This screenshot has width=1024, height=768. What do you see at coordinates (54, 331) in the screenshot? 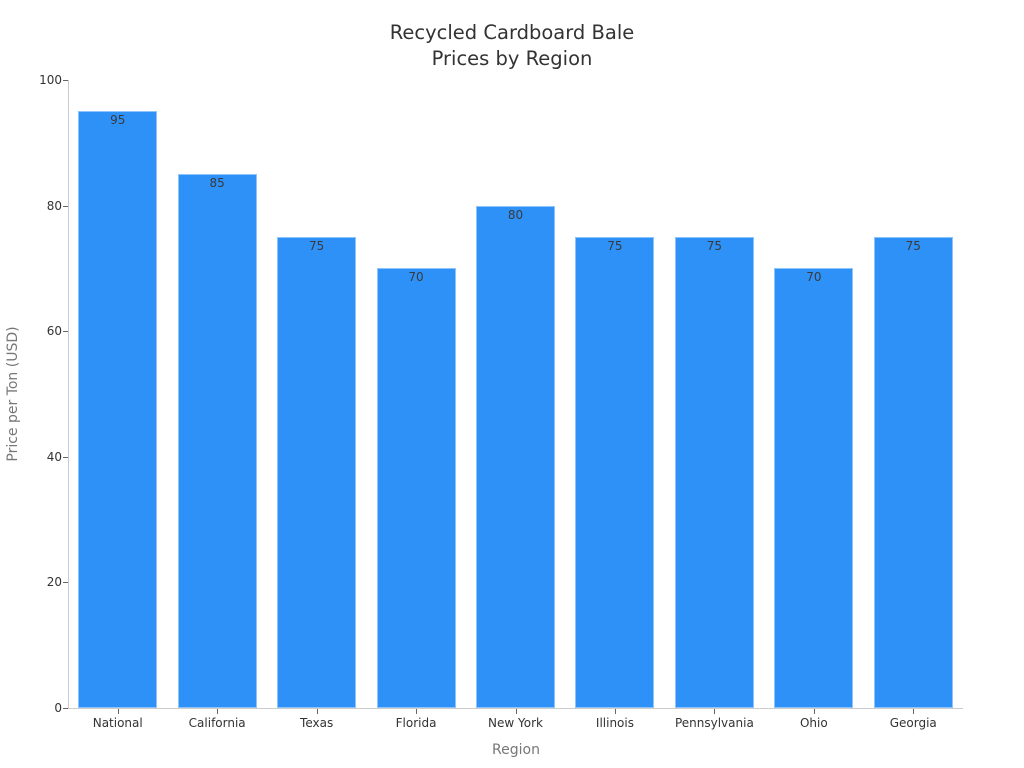
I see `y-tick-label: 60` at bounding box center [54, 331].